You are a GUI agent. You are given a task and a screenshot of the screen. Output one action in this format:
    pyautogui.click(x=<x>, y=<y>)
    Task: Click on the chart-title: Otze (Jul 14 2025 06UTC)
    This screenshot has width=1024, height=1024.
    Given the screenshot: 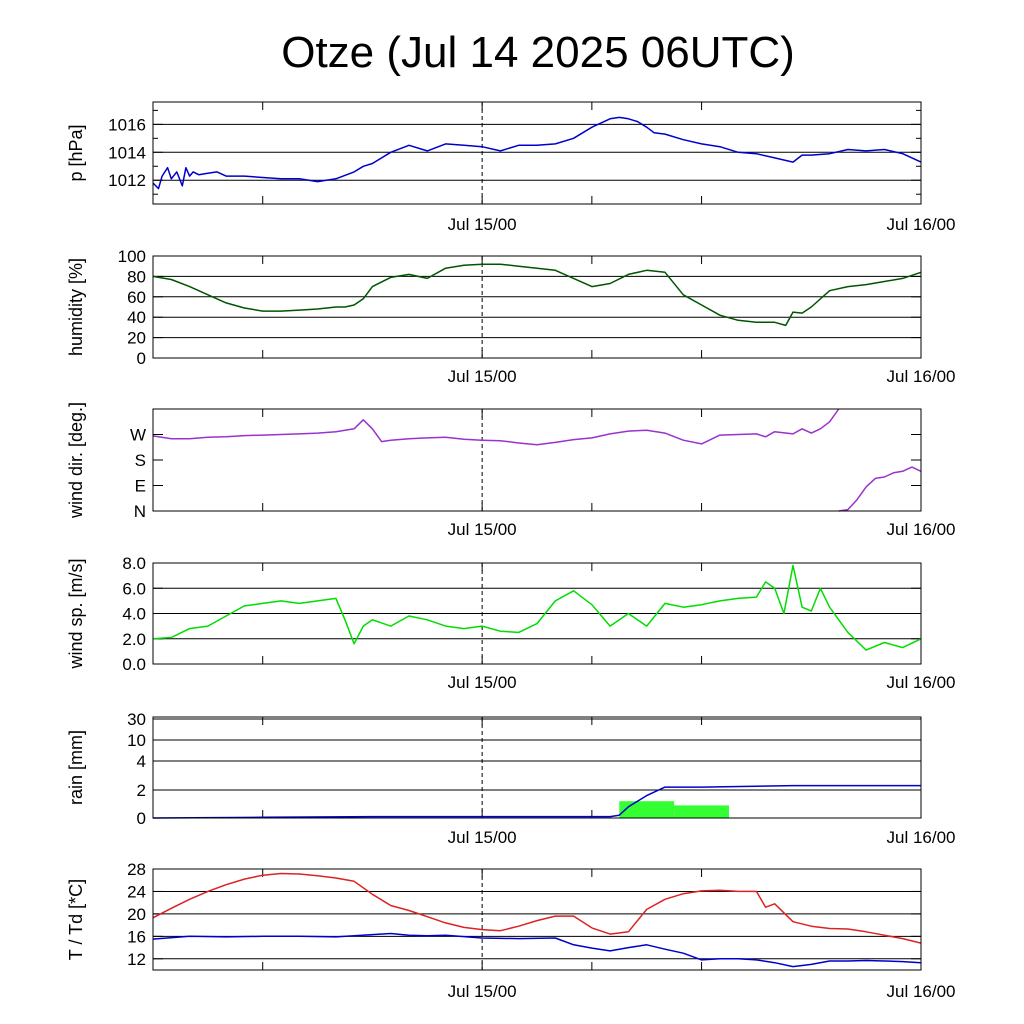 What is the action you would take?
    pyautogui.click(x=538, y=52)
    